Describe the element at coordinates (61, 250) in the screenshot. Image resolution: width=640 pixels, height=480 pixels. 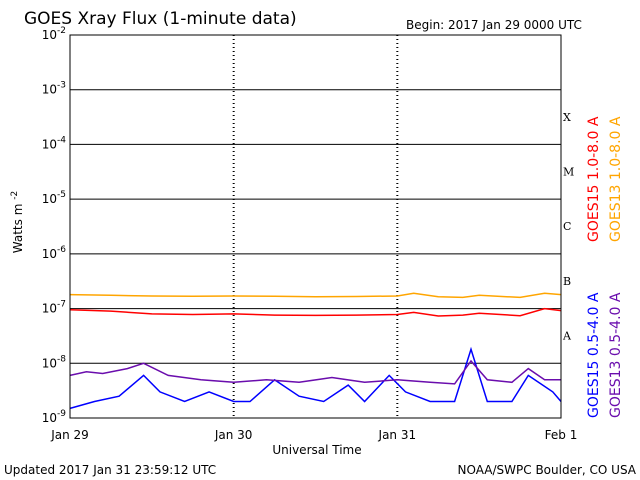
I see `y-tick-exp: -6` at that location.